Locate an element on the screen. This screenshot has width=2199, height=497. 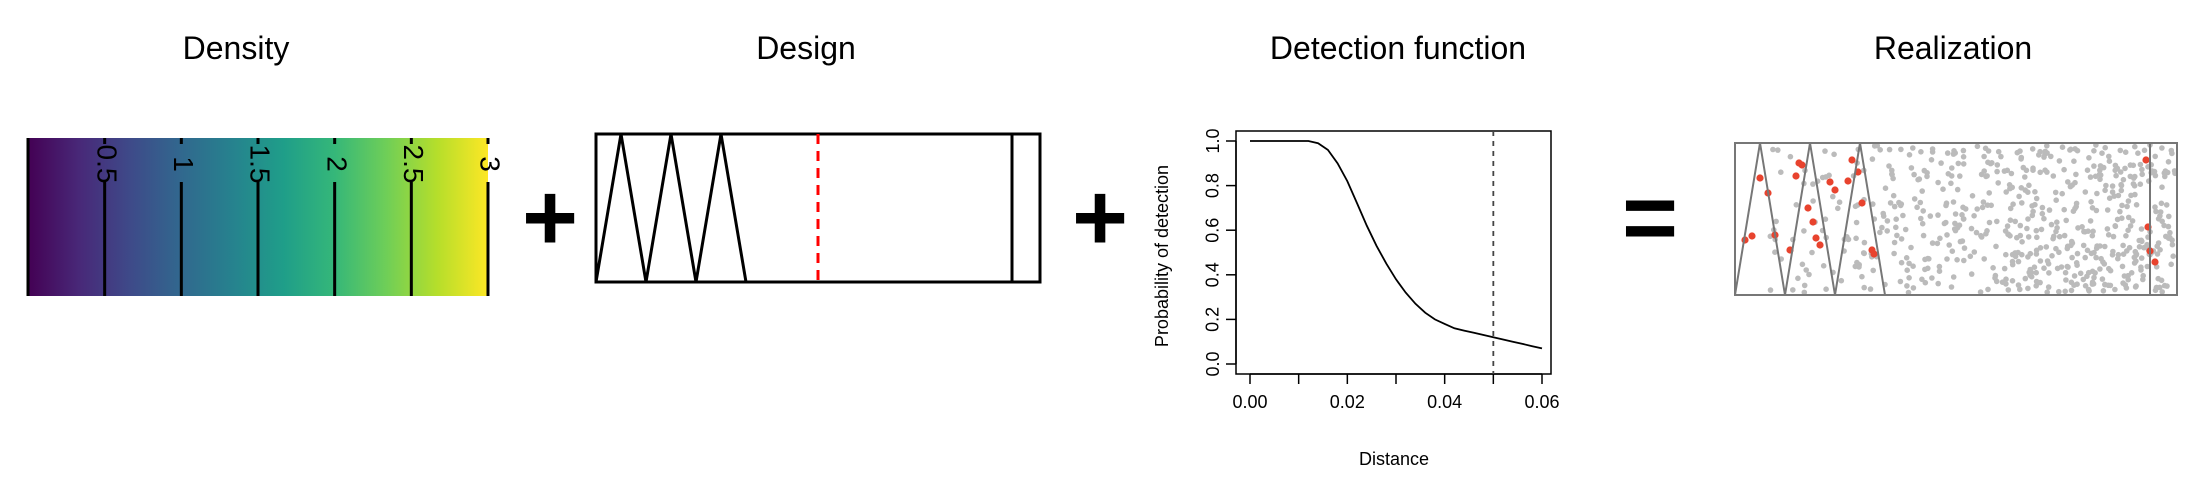
y-tick-label: 0.4 is located at coordinates (1213, 274).